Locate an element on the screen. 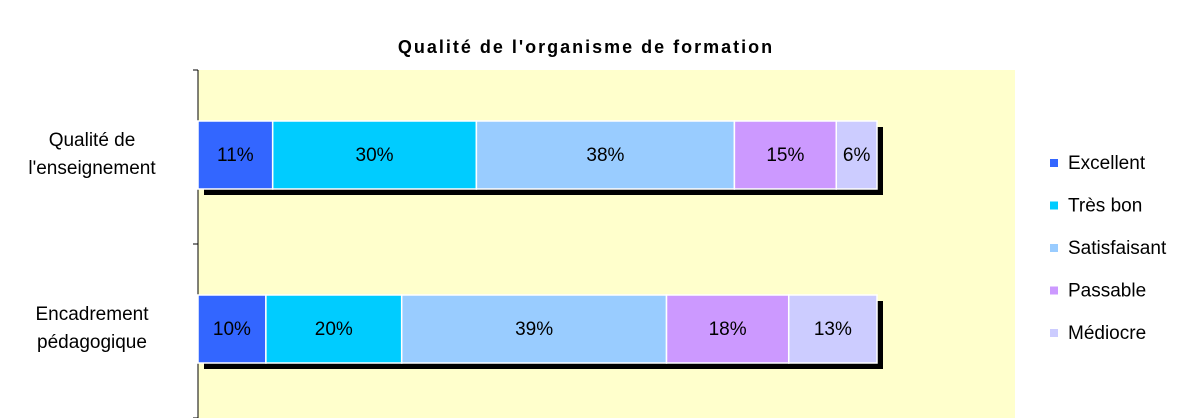  chart-title: Qualité de l'organisme de formation is located at coordinates (586, 47).